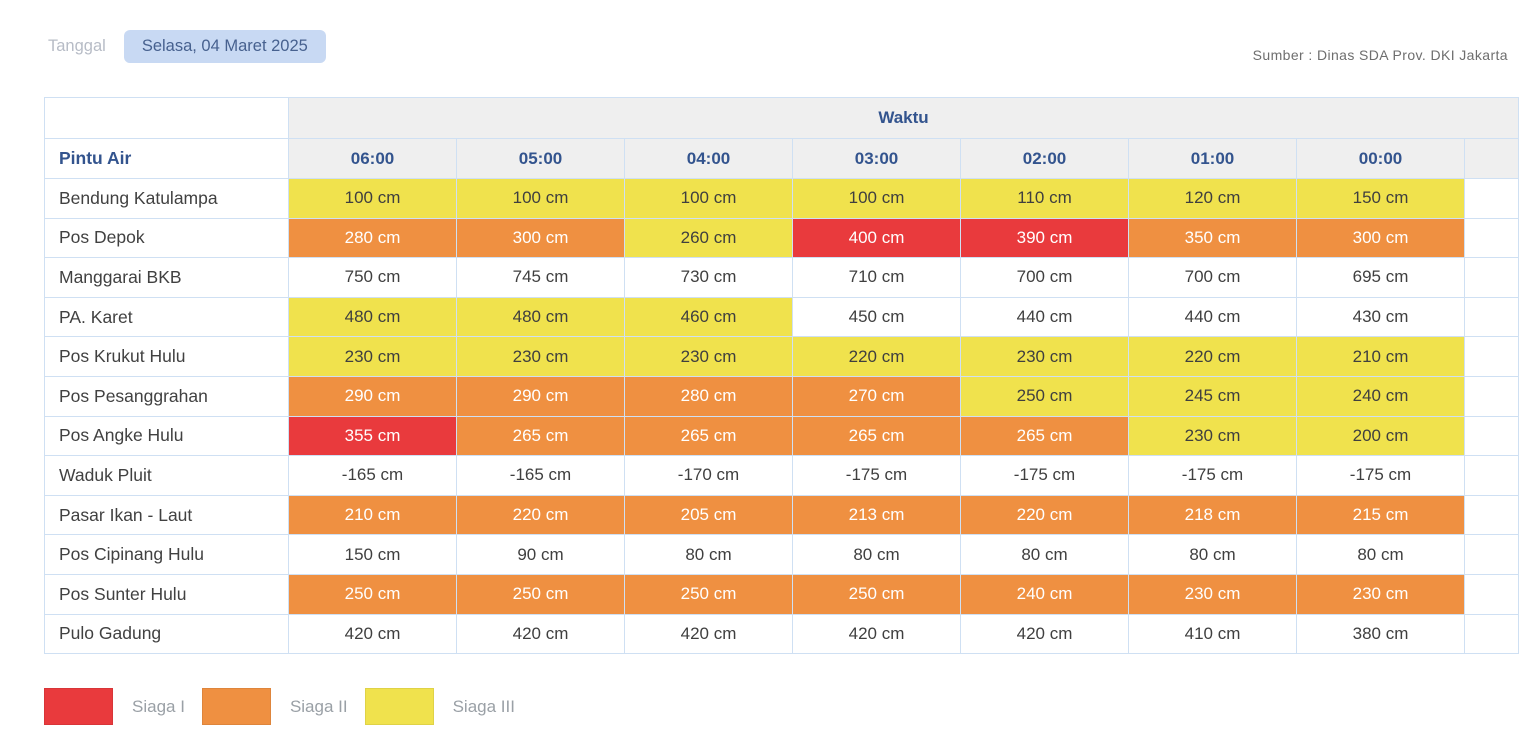 The width and height of the screenshot is (1528, 747). I want to click on water-level-cell: 480 cm, so click(540, 317).